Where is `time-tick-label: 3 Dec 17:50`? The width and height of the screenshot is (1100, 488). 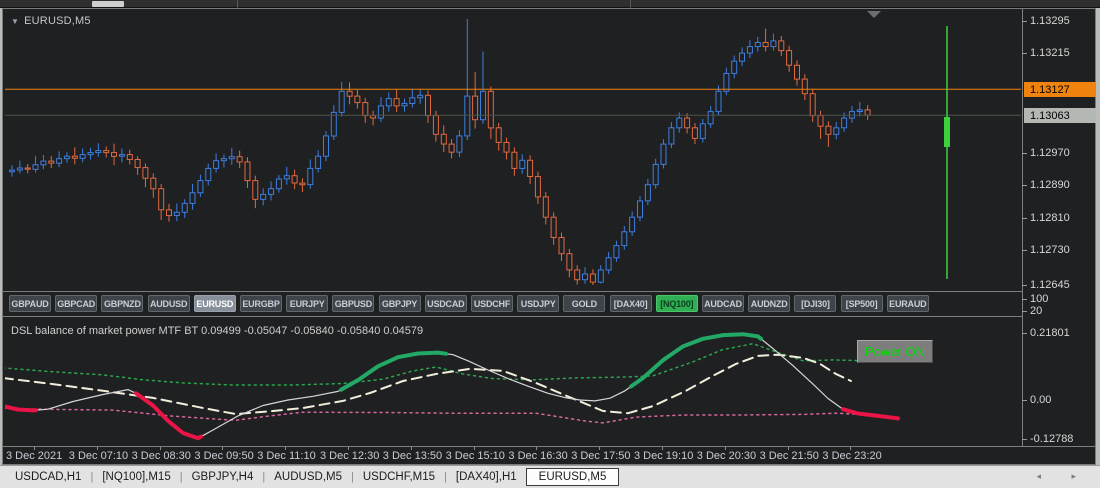
time-tick-label: 3 Dec 17:50 is located at coordinates (601, 456).